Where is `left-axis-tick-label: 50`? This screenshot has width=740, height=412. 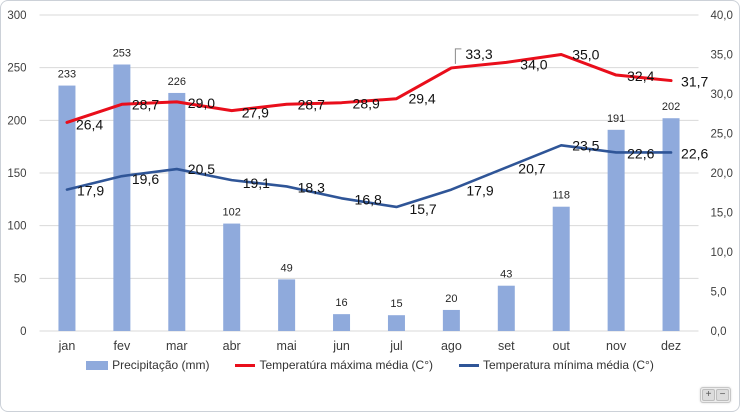
left-axis-tick-label: 50 is located at coordinates (20, 279).